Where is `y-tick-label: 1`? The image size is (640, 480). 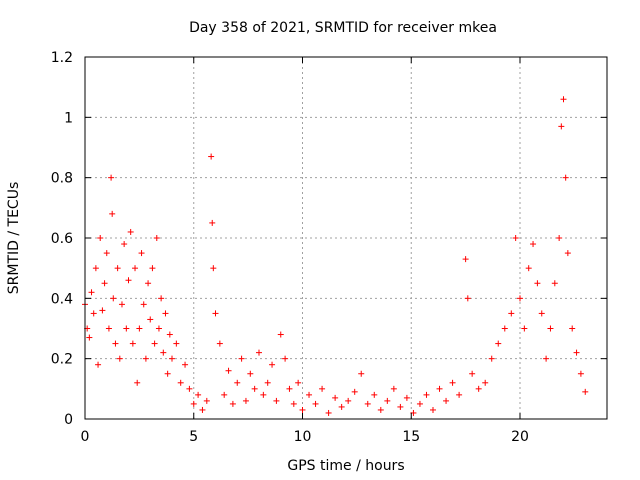 y-tick-label: 1 is located at coordinates (68, 118).